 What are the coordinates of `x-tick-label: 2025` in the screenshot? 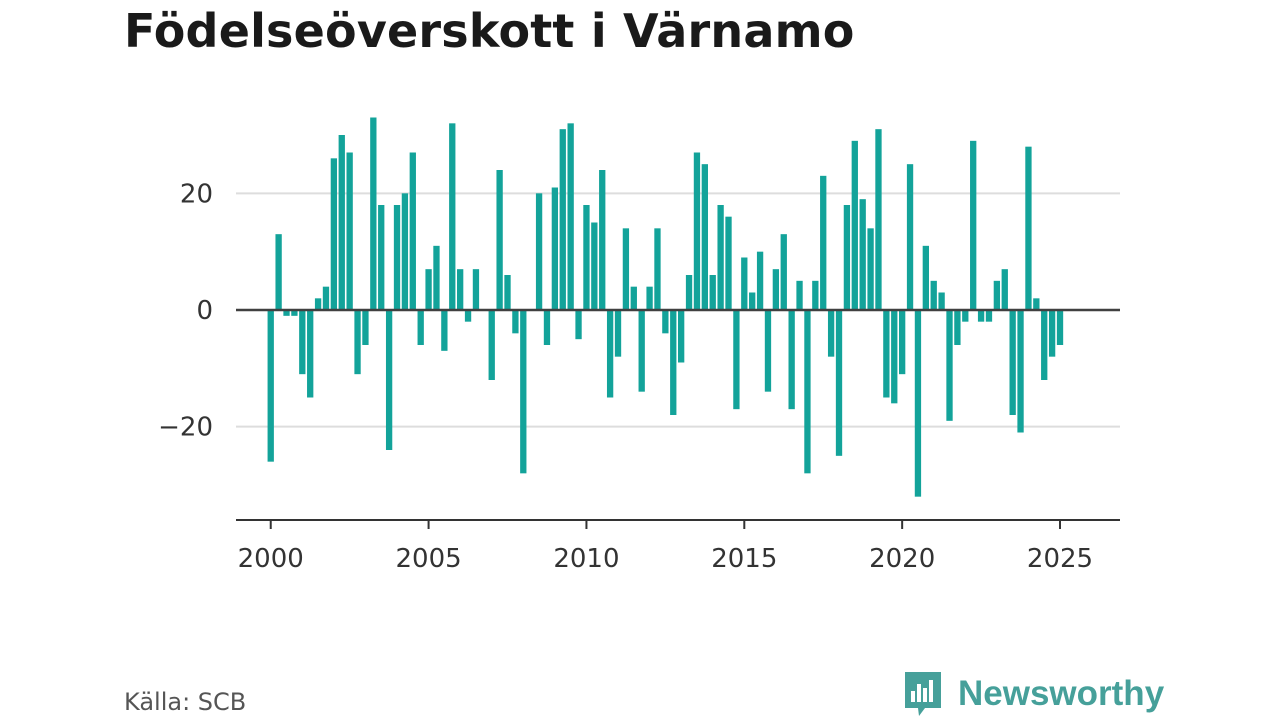 It's located at (1060, 559).